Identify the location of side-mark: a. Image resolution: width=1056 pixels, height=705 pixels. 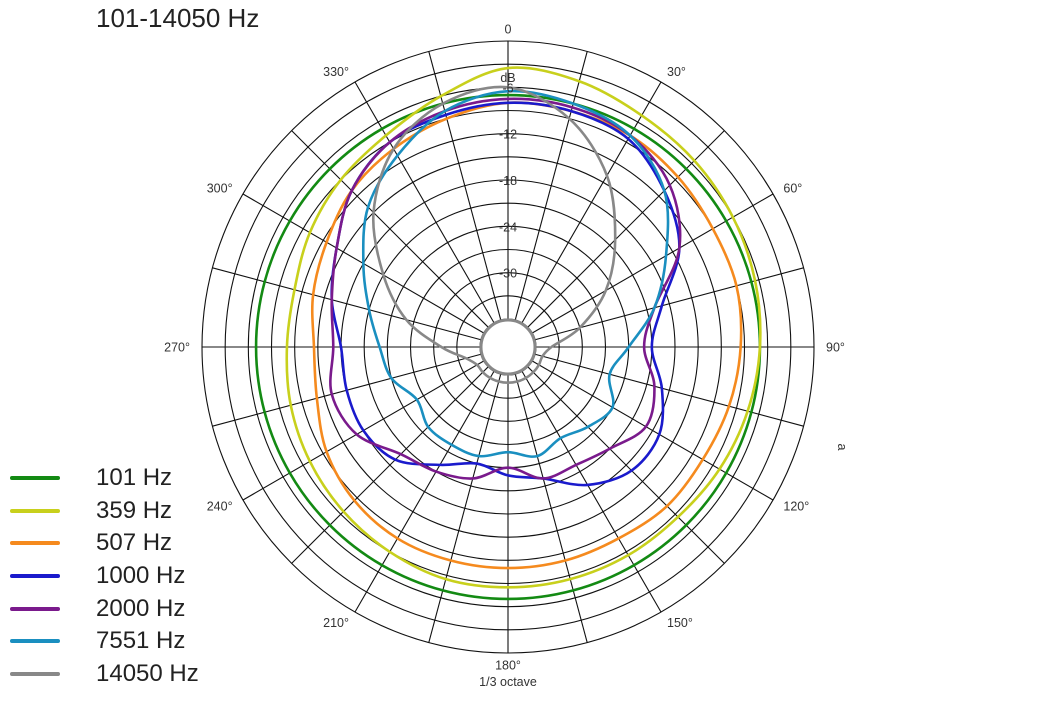
(842, 447).